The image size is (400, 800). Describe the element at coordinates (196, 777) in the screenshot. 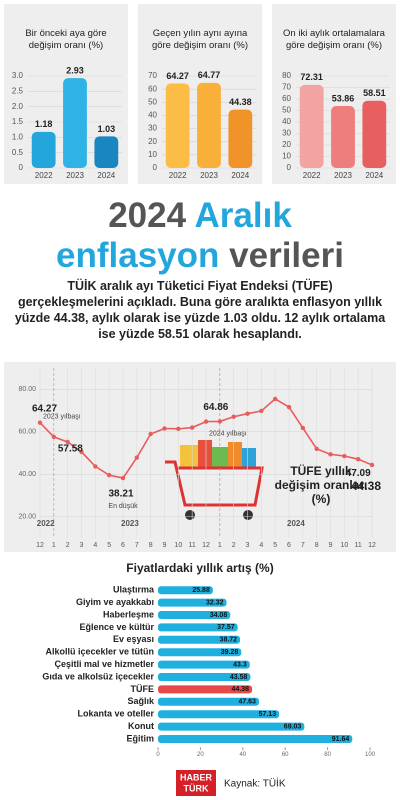

I see `logo-text: HABER` at that location.